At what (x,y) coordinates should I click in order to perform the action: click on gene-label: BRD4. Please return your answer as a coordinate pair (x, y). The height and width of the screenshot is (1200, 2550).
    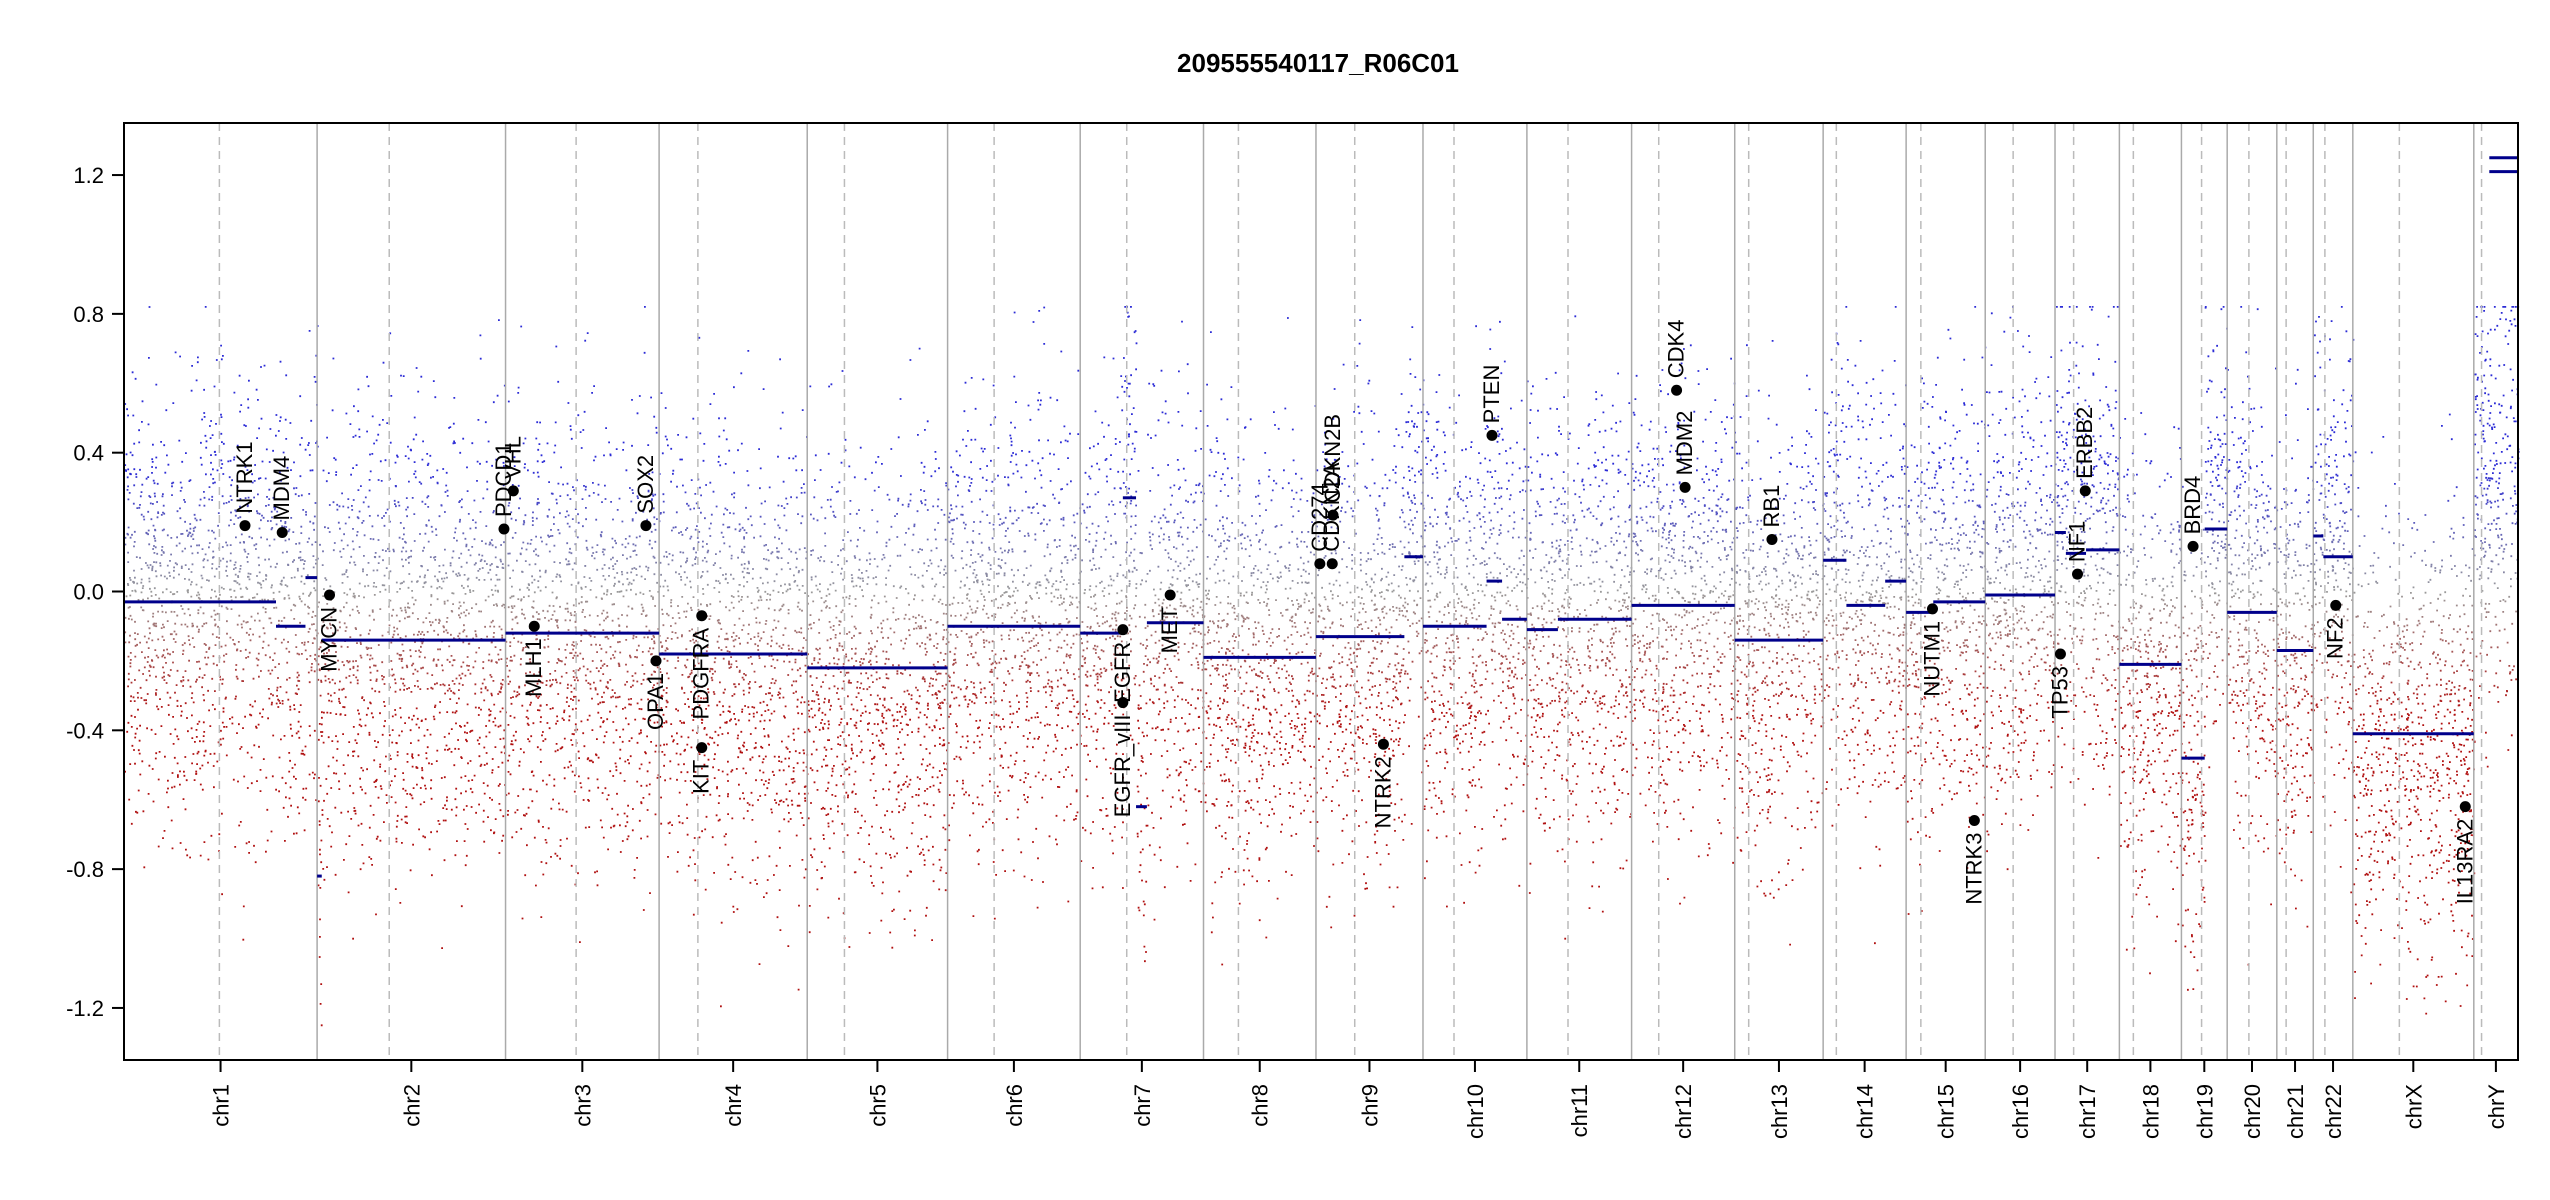
    Looking at the image, I should click on (2192, 505).